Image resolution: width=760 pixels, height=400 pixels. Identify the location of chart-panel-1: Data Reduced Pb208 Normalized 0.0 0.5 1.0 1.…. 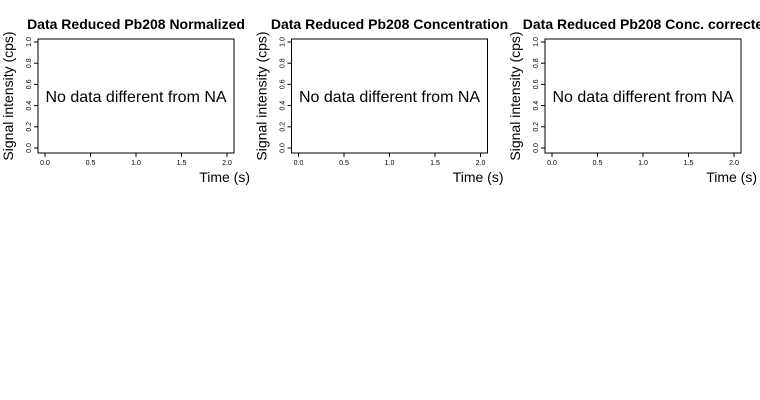
(125, 100).